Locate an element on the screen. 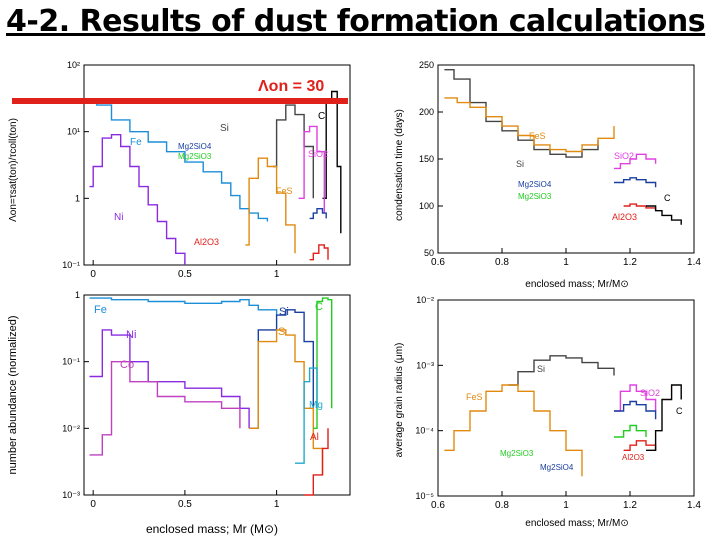 Image resolution: width=720 pixels, height=540 pixels. radius-series-fes is located at coordinates (513, 430).